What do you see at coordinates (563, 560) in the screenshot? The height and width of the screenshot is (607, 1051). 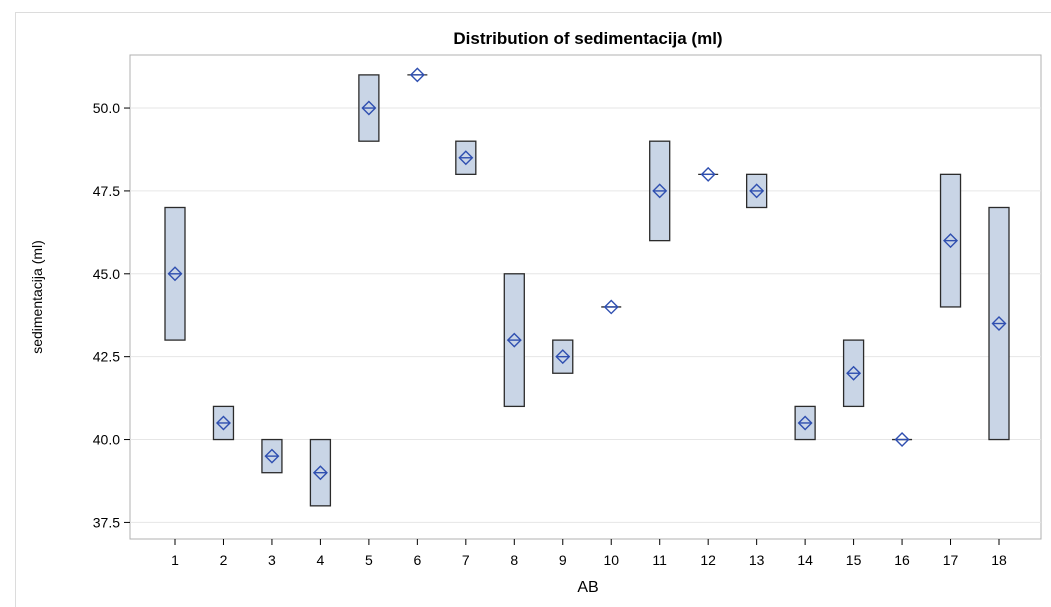 I see `x-tick-label: 9` at bounding box center [563, 560].